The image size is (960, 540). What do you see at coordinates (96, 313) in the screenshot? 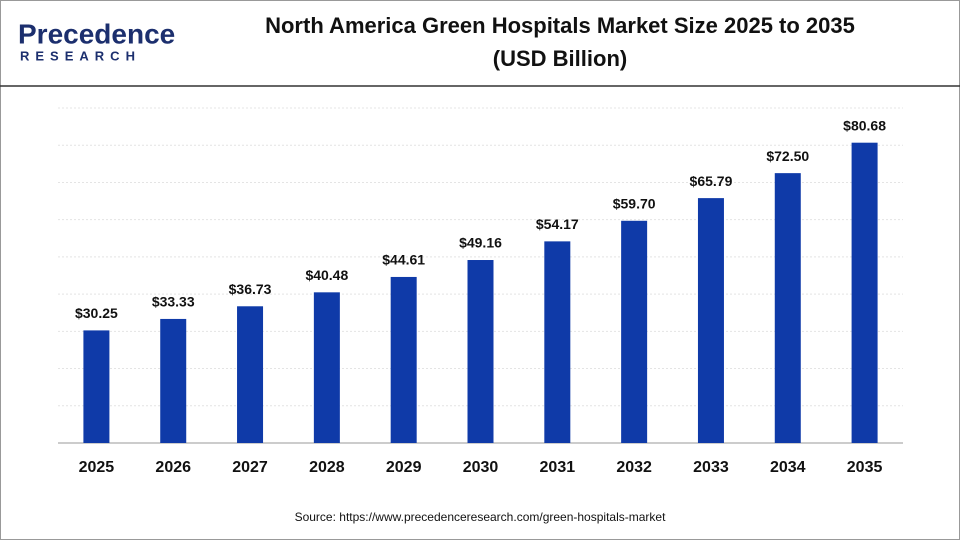
I see `value-label: $30.25` at bounding box center [96, 313].